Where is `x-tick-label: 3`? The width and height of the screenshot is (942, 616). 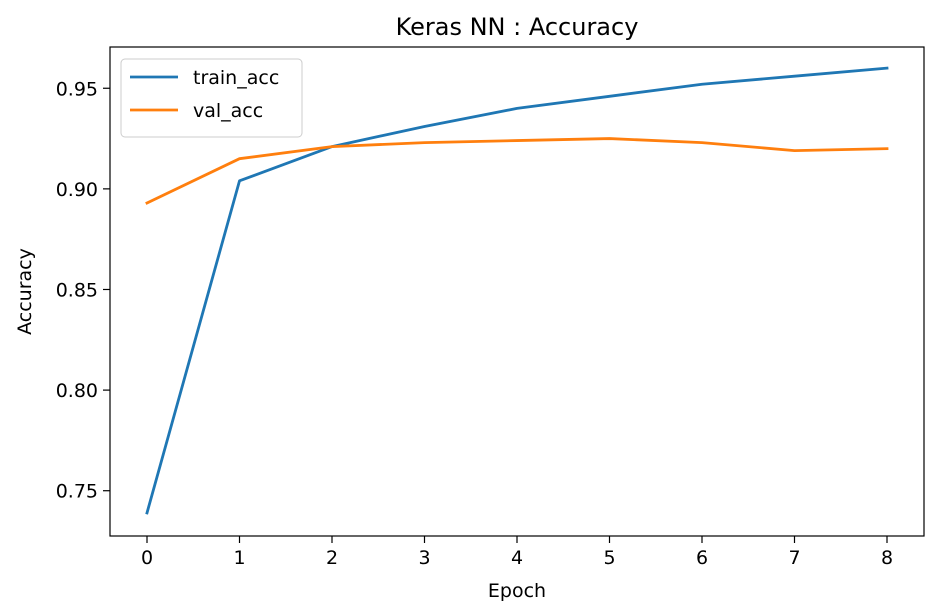
x-tick-label: 3 is located at coordinates (424, 558).